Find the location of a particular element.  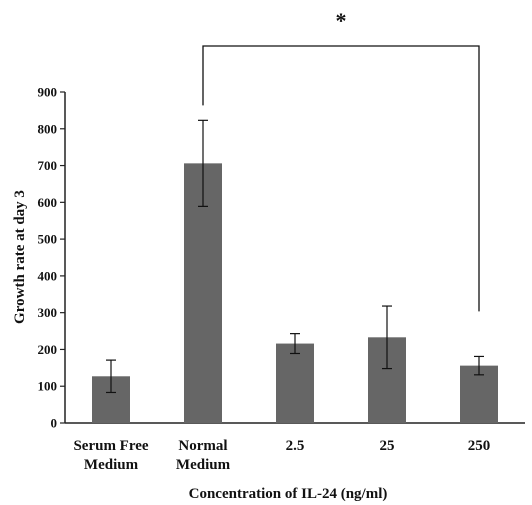

category-labels: Serum Free Medium Normal Medium 2.5 25 250 is located at coordinates (281, 455).